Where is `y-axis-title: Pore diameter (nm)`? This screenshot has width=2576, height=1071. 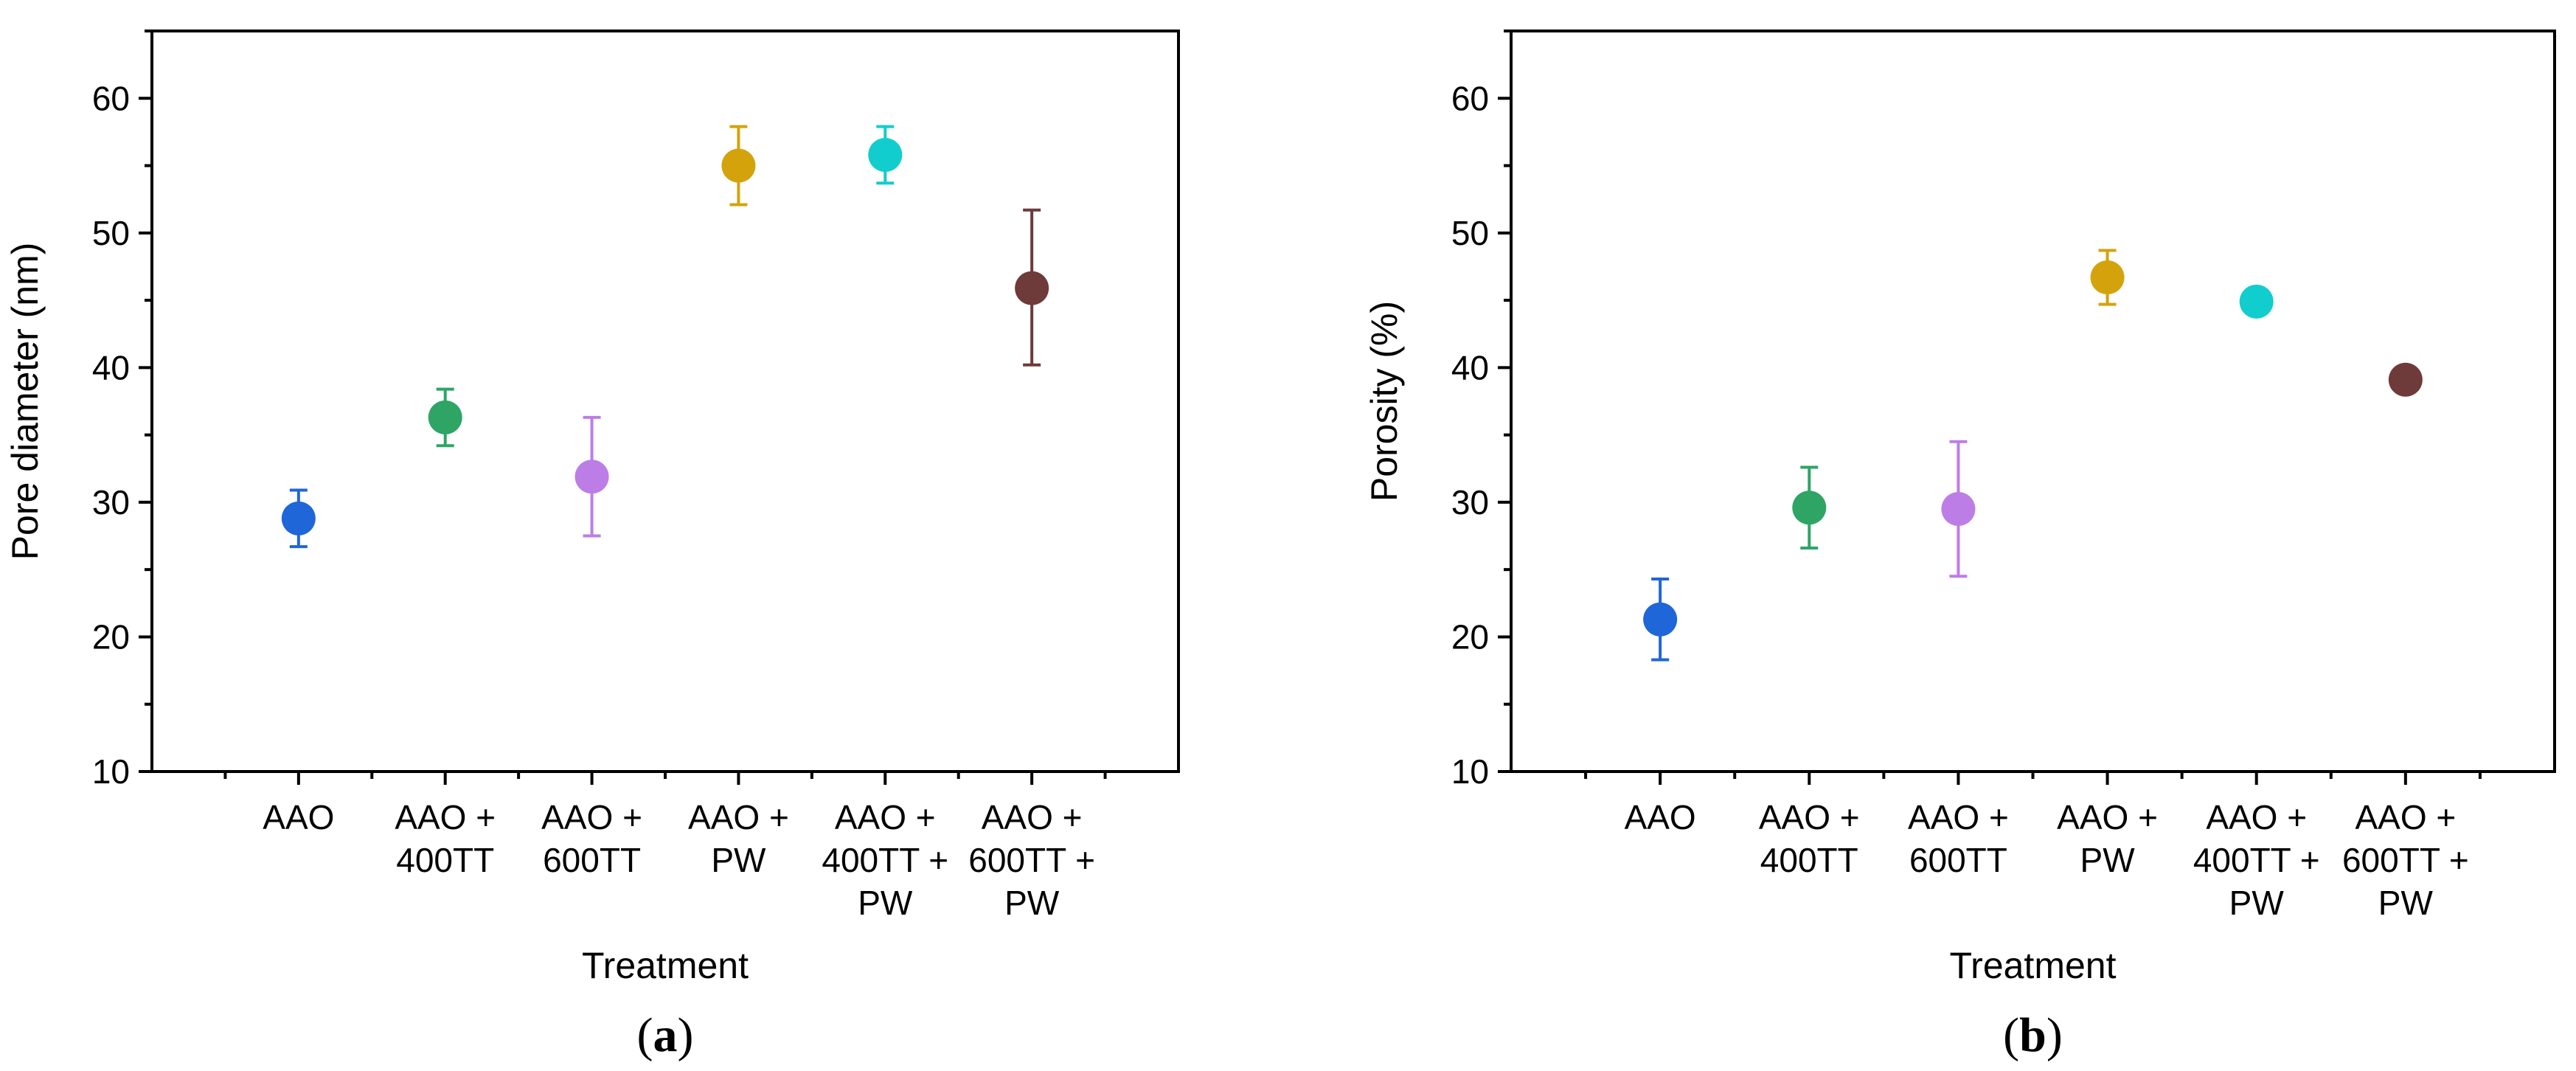 y-axis-title: Pore diameter (nm) is located at coordinates (25, 402).